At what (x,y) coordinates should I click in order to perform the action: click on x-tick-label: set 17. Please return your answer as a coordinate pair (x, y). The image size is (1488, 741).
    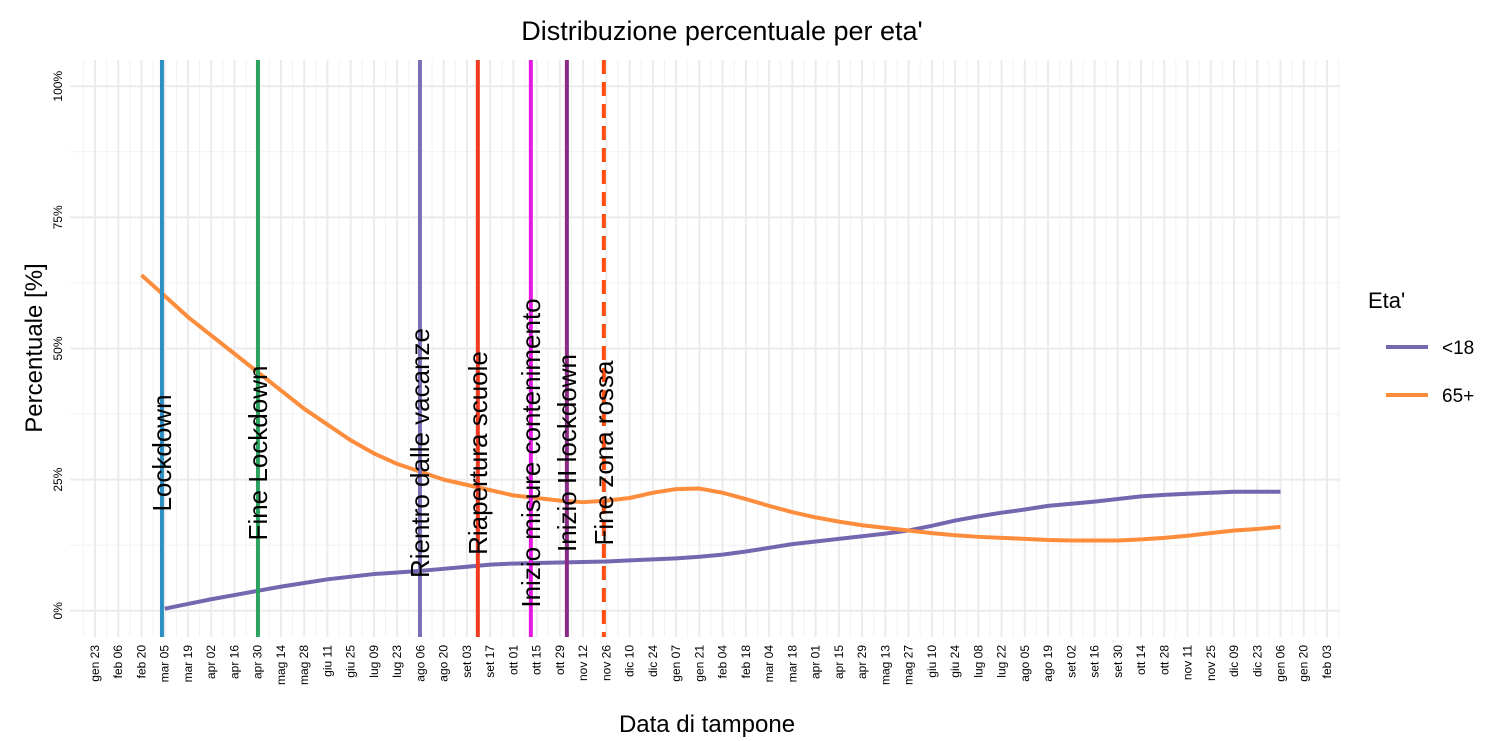
    Looking at the image, I should click on (490, 661).